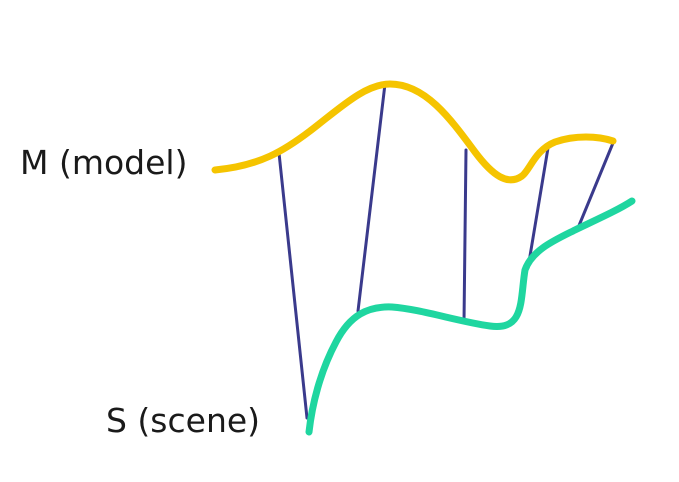  I want to click on model-label: M (model), so click(104, 162).